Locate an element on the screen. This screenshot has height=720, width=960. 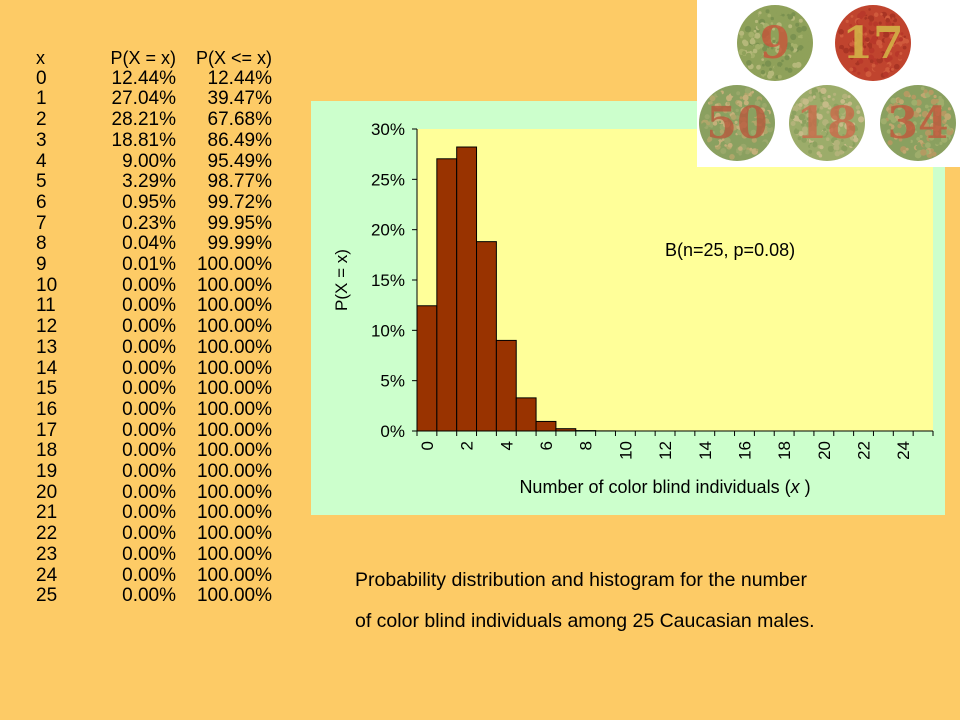
cell-pmf: 0.04% is located at coordinates (149, 244).